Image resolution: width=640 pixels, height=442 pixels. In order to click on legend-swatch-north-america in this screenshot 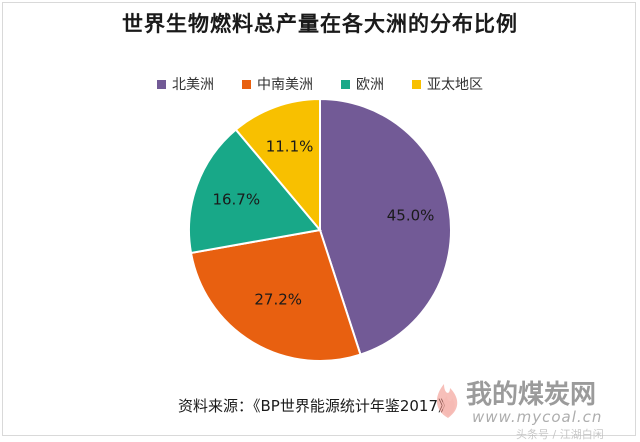, I will do `click(161, 84)`.